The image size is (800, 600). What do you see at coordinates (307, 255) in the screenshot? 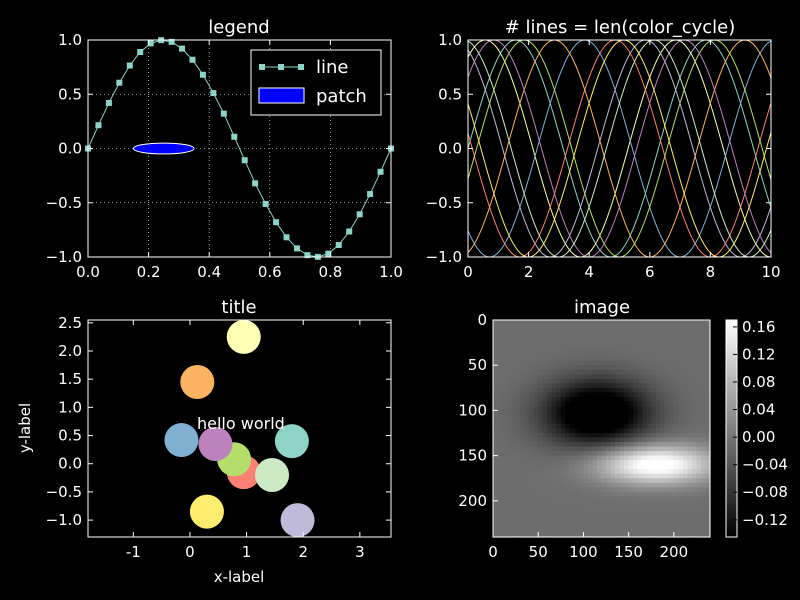
I see `line-marker` at bounding box center [307, 255].